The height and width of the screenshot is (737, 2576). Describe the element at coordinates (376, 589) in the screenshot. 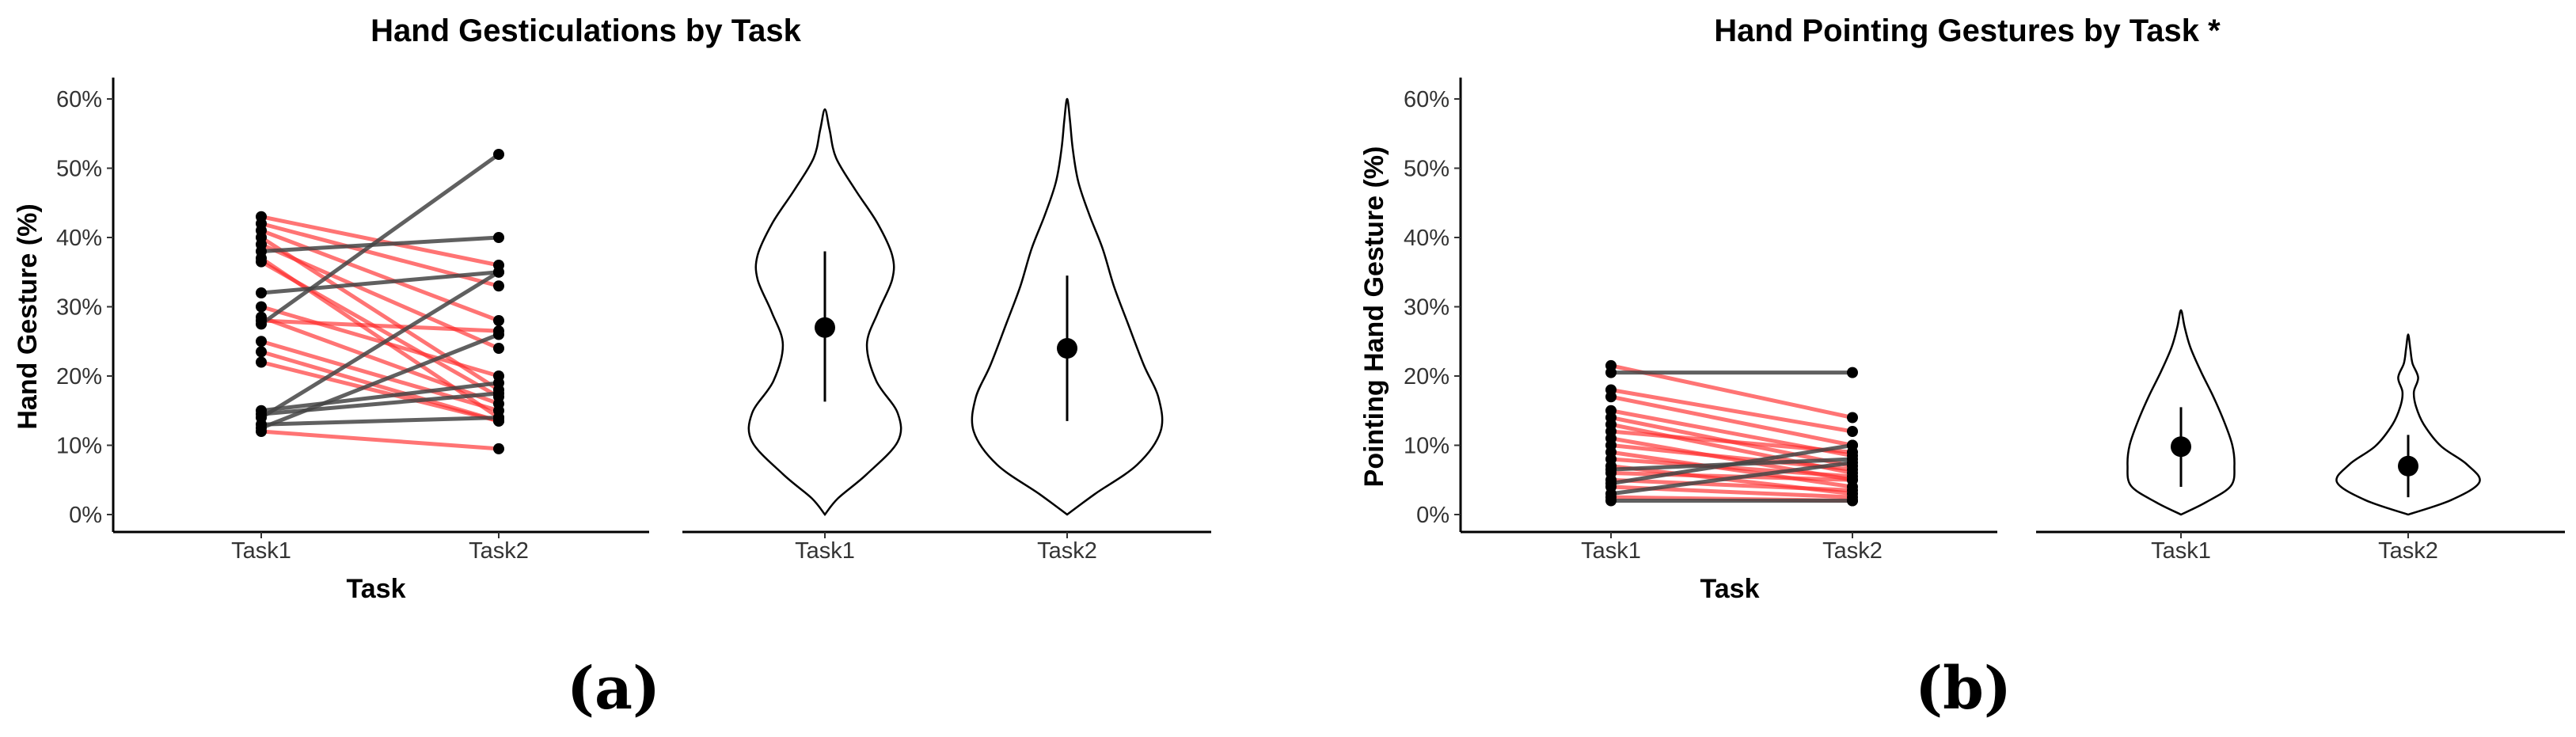

I see `panel-a-xlabel: Task` at that location.